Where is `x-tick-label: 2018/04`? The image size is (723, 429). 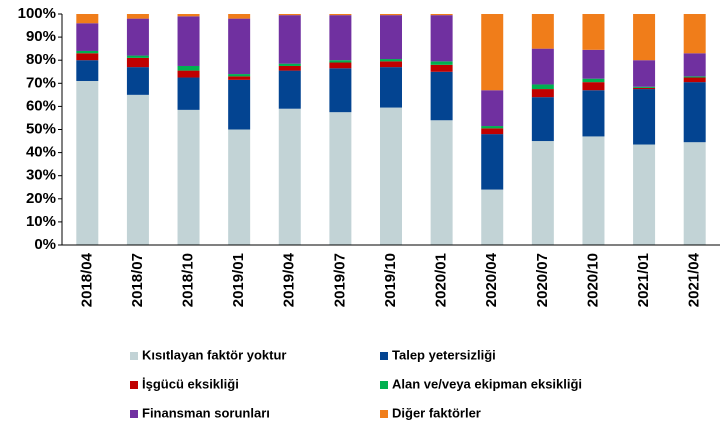 x-tick-label: 2018/04 is located at coordinates (86, 279).